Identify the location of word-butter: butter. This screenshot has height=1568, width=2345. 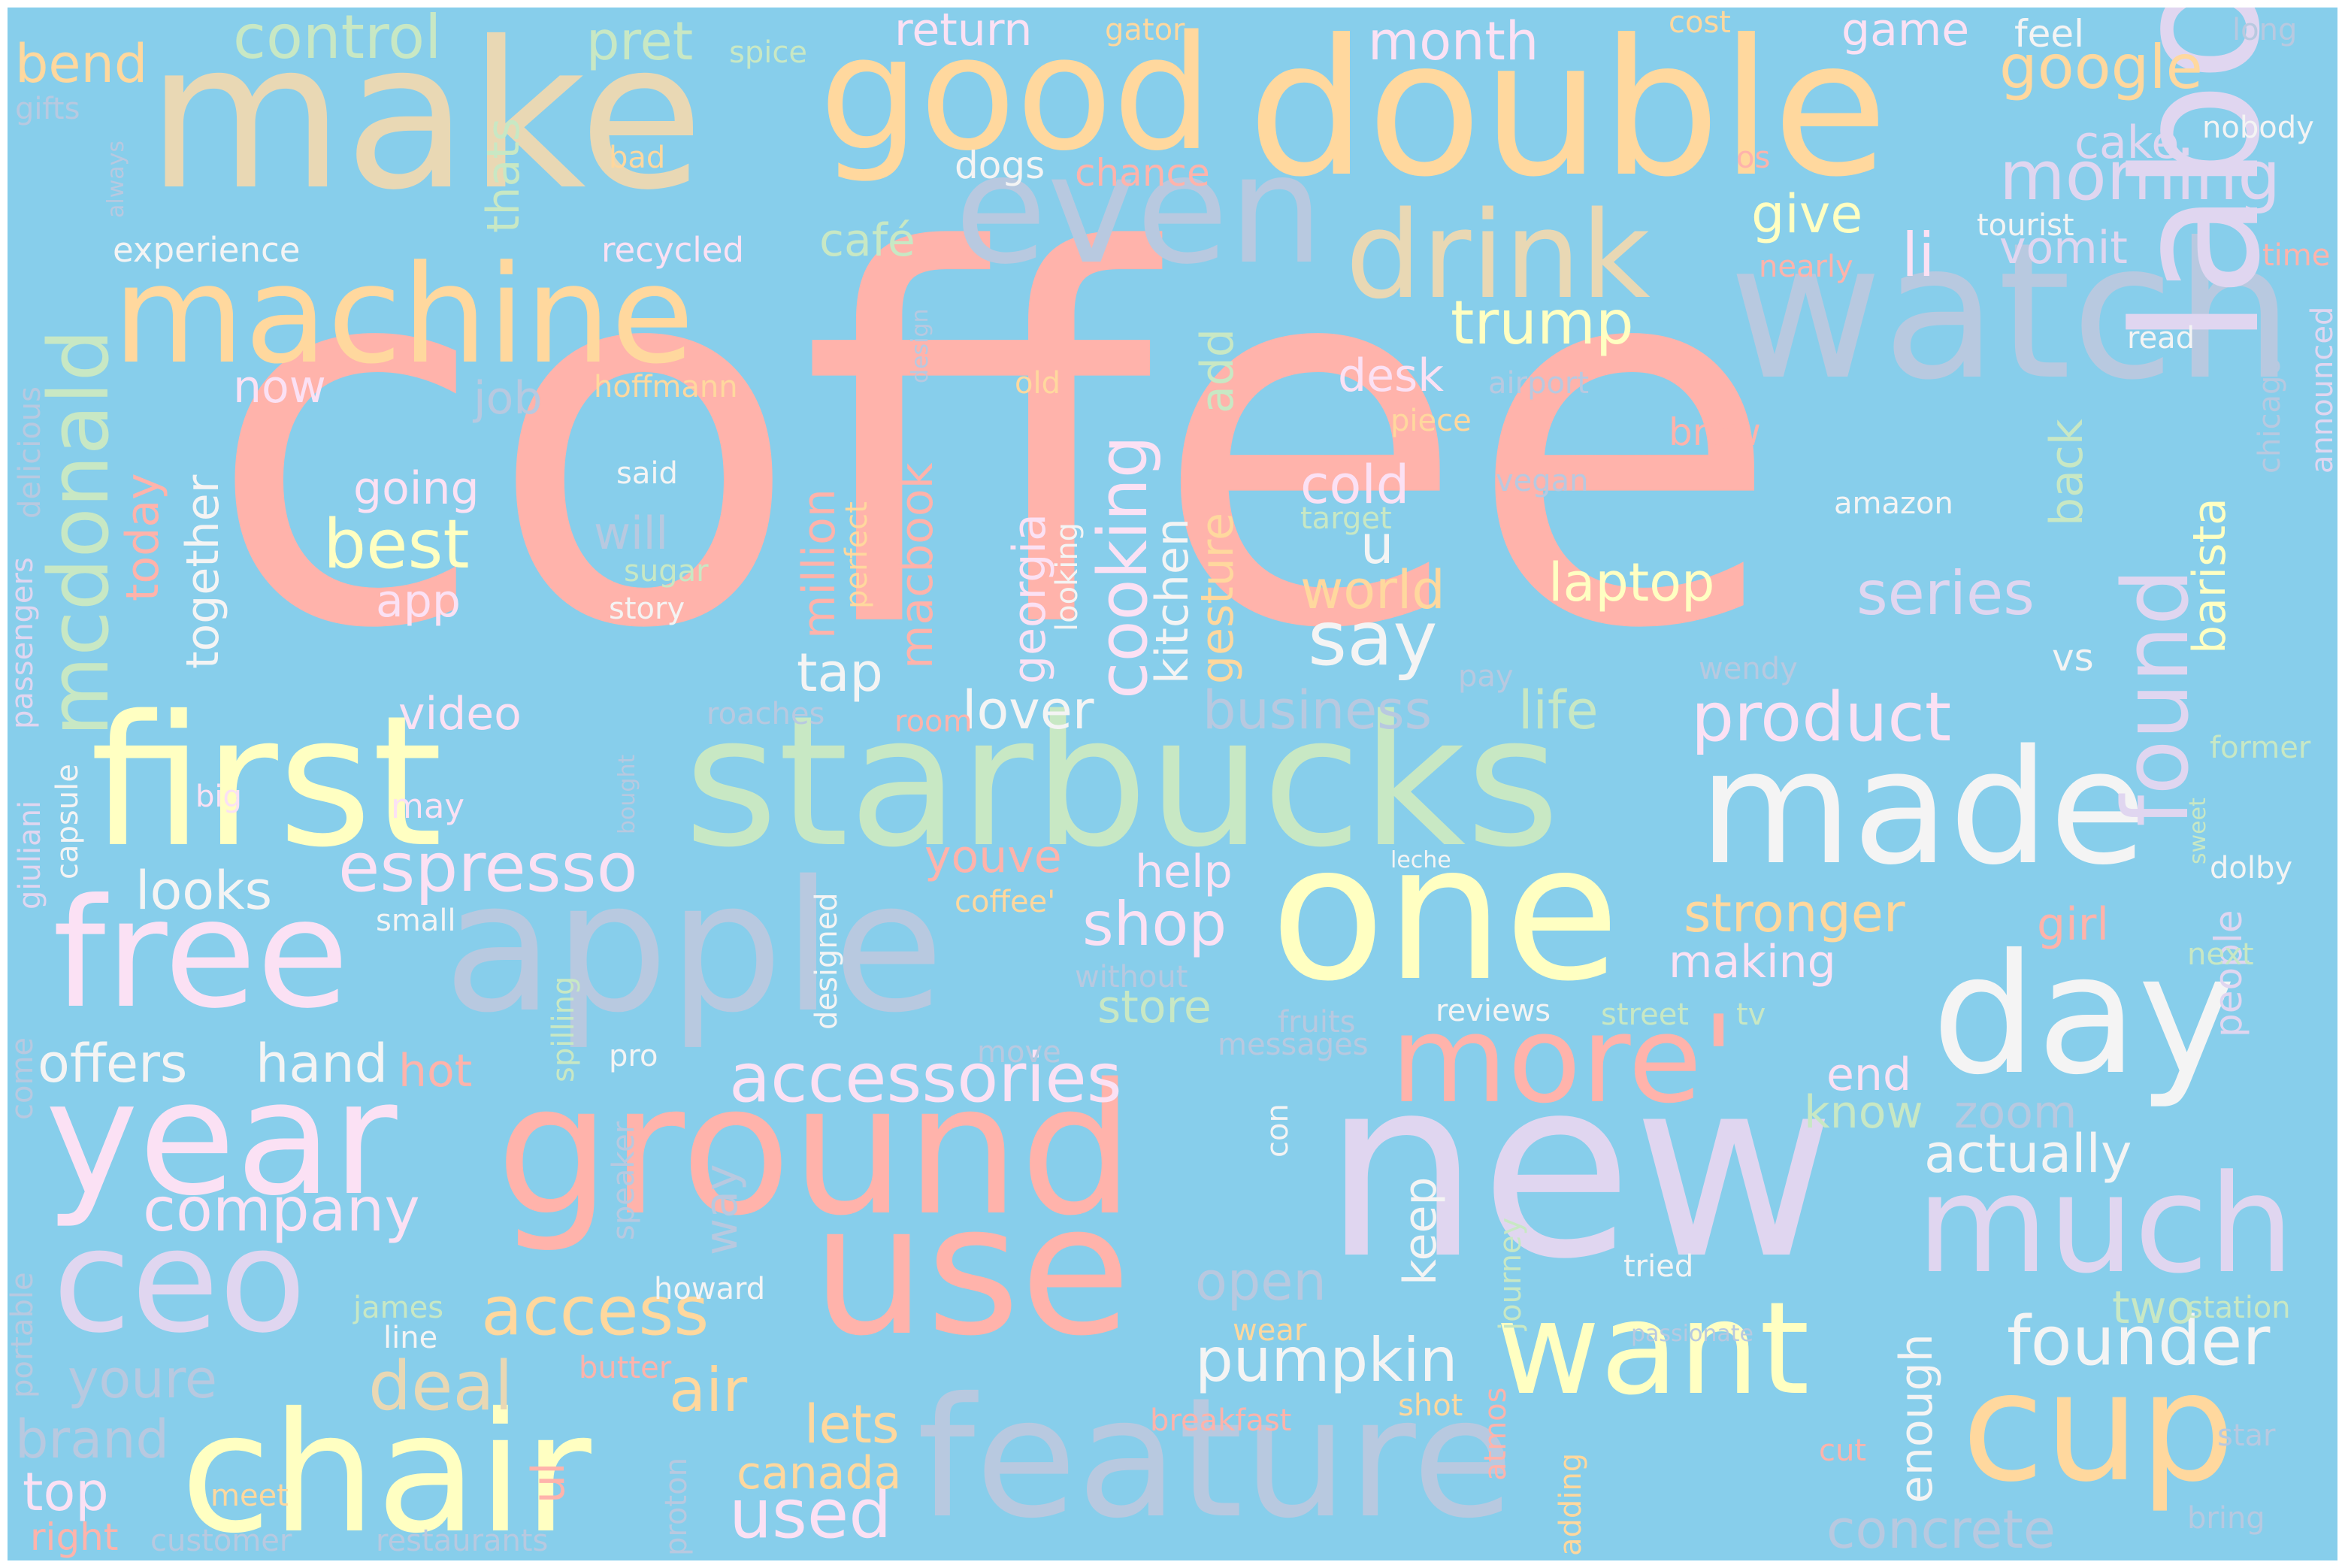
(625, 1368).